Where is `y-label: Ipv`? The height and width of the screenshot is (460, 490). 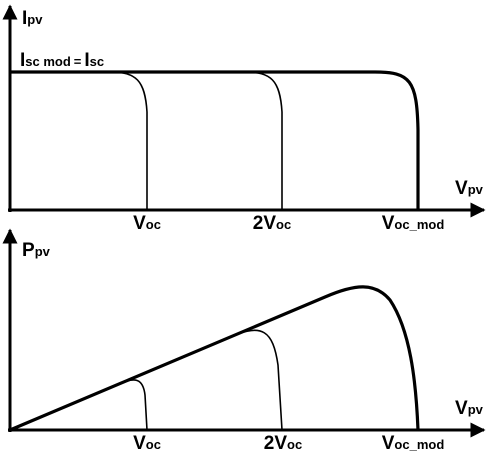 y-label: Ipv is located at coordinates (32, 18).